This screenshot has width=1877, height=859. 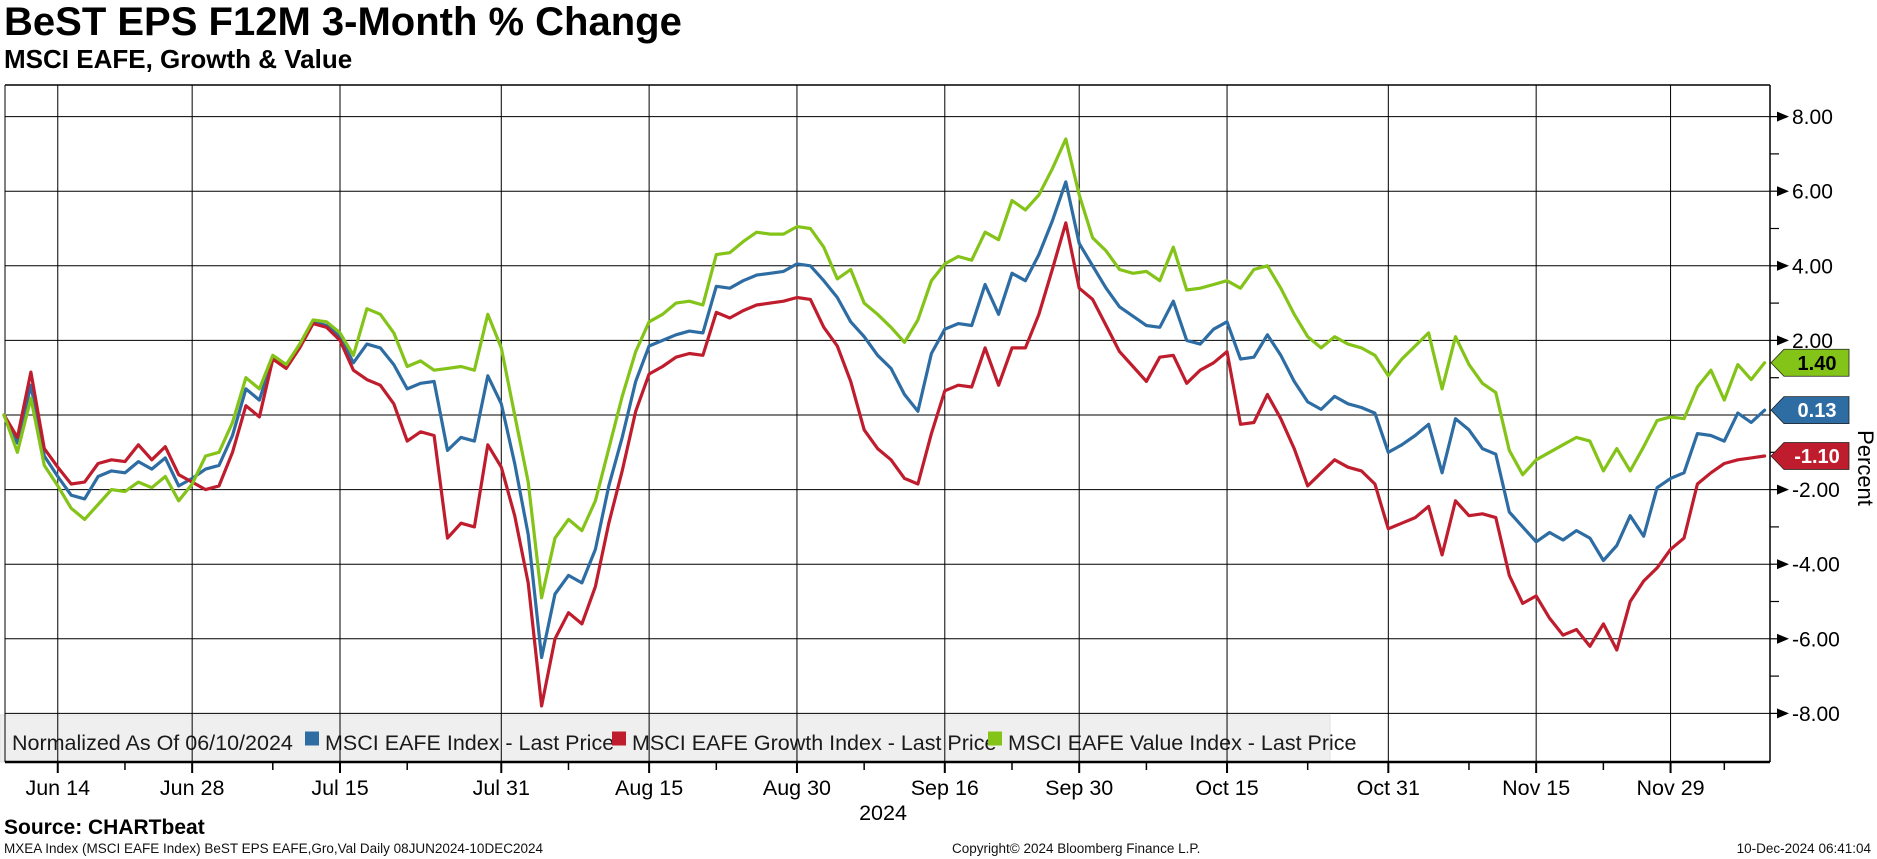 I want to click on x-tick-label: Oct 15, so click(x=1226, y=788).